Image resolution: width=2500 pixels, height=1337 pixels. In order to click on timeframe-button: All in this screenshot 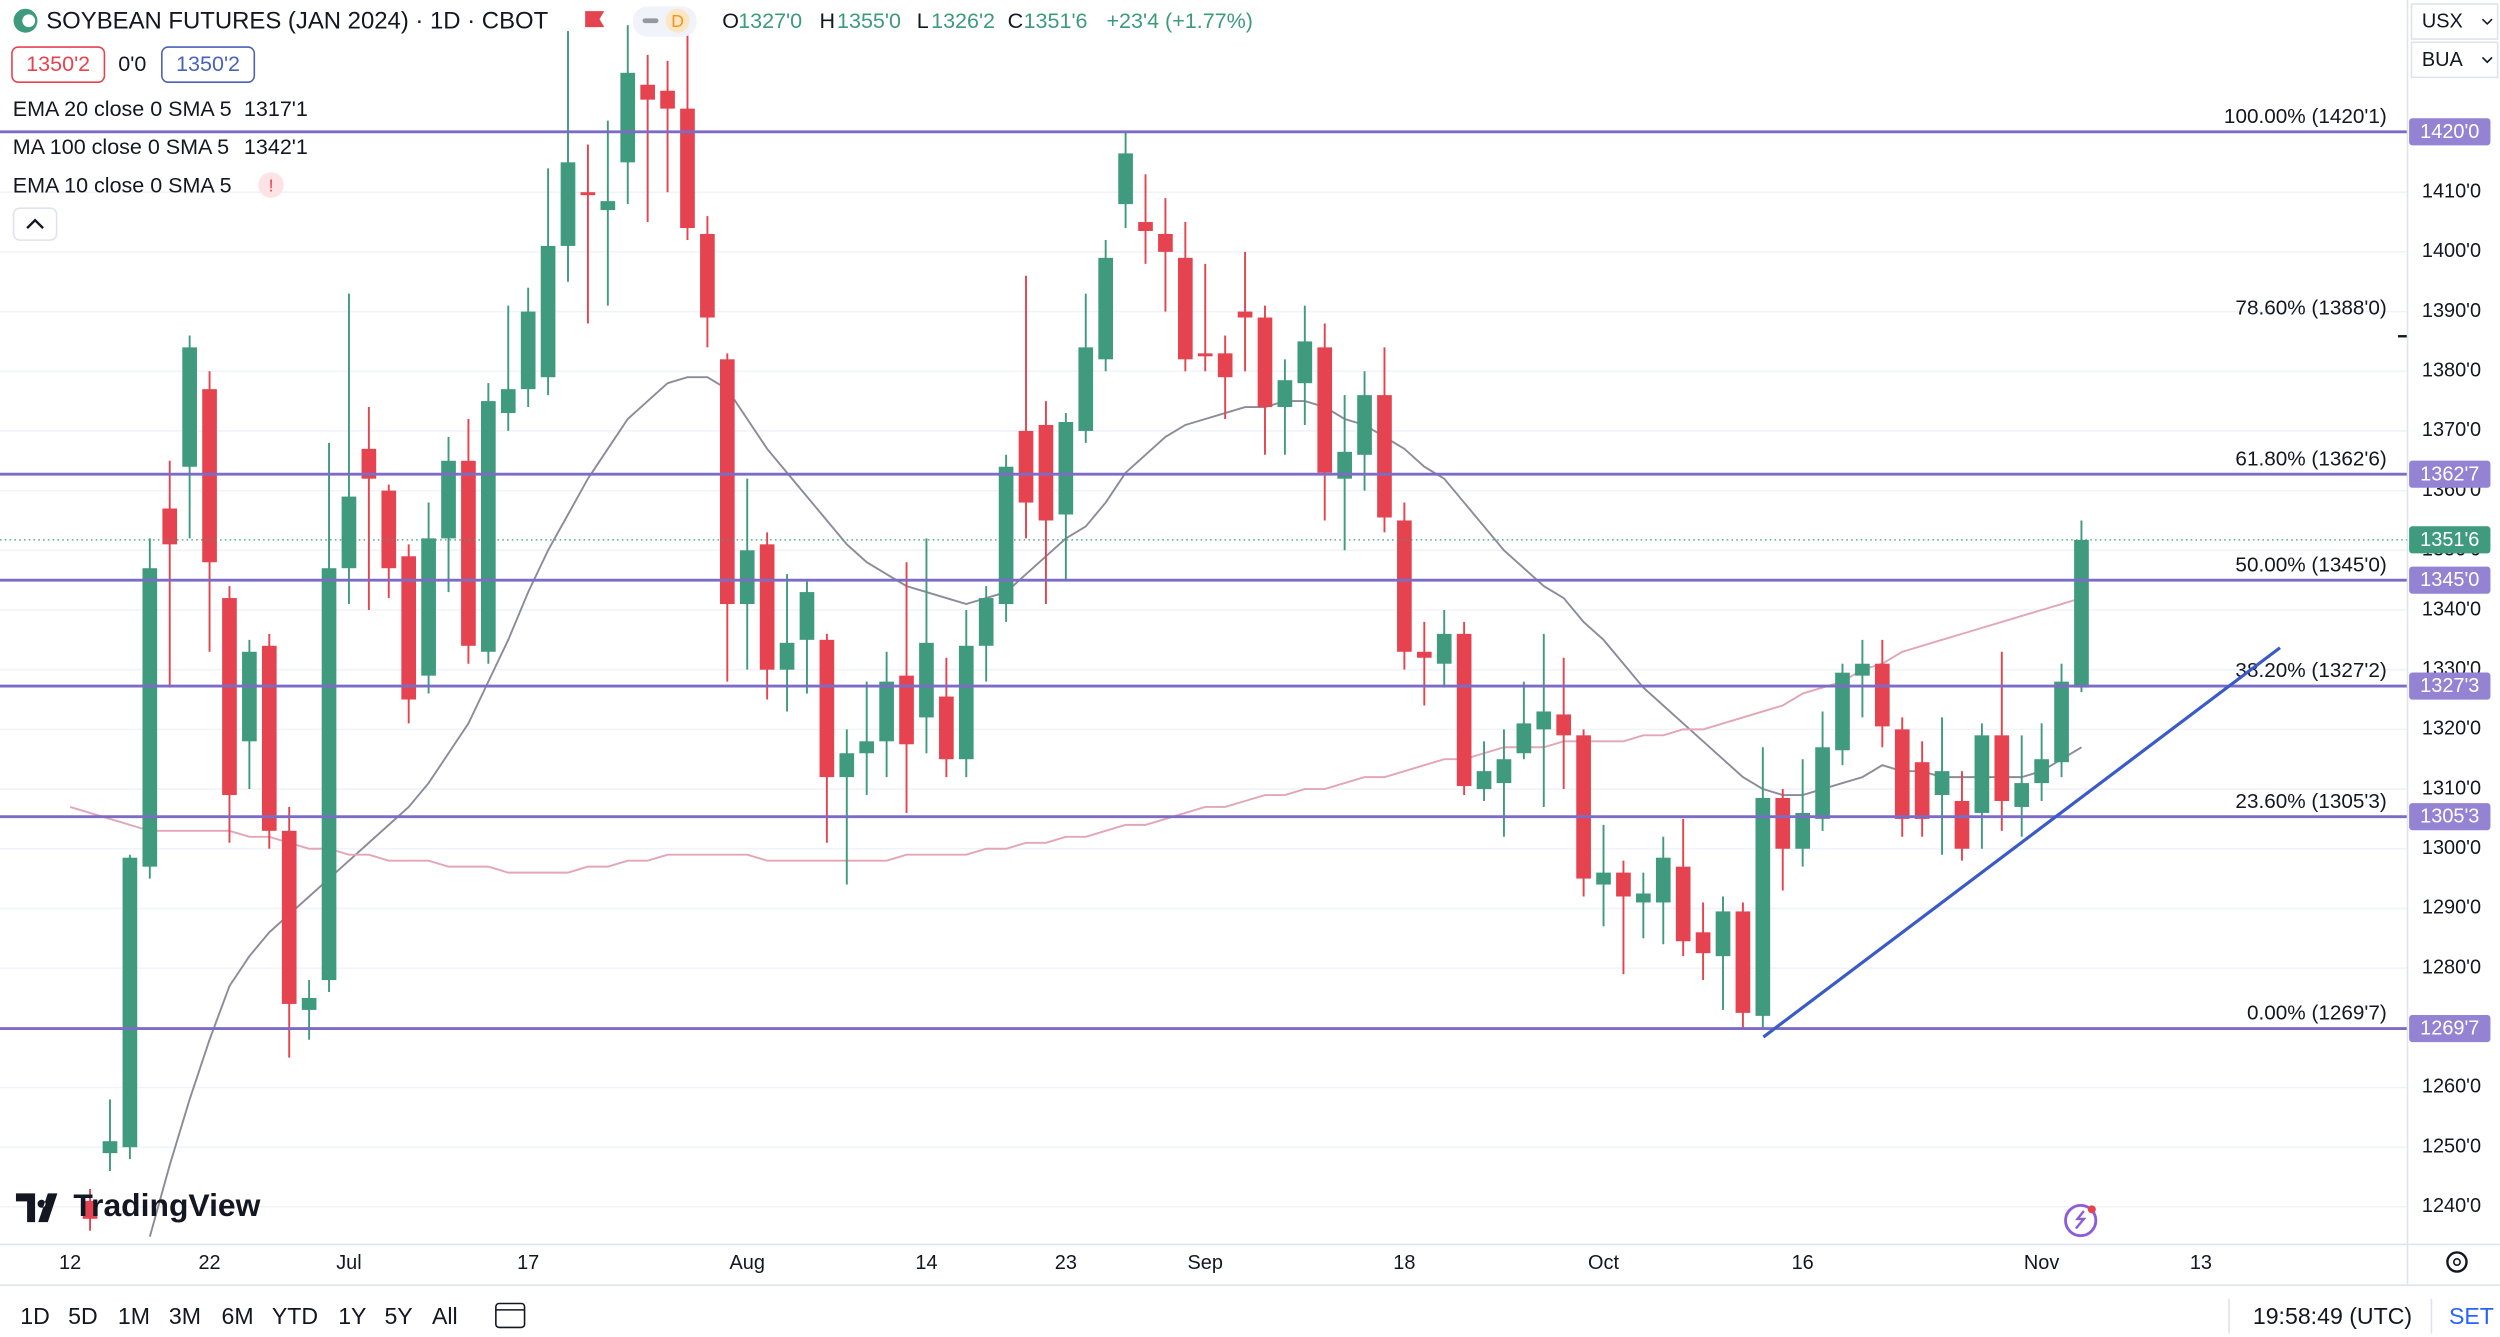, I will do `click(445, 1316)`.